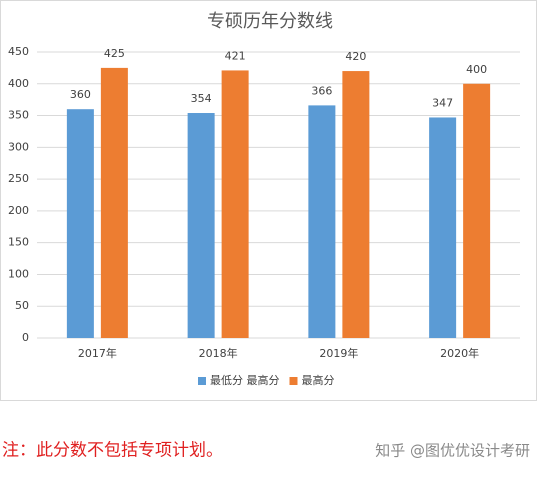 The height and width of the screenshot is (479, 541). What do you see at coordinates (442, 102) in the screenshot?
I see `data-label: 347` at bounding box center [442, 102].